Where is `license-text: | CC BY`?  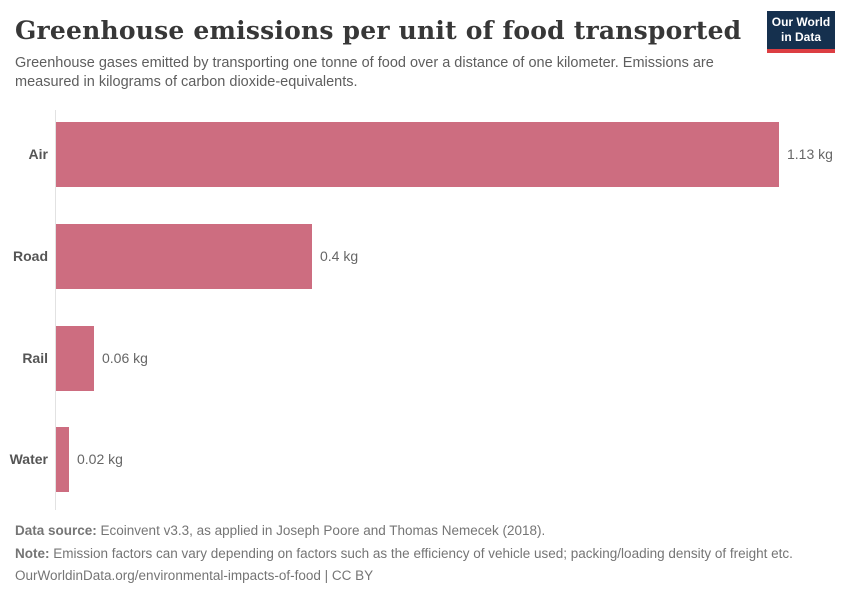 license-text: | CC BY is located at coordinates (347, 575).